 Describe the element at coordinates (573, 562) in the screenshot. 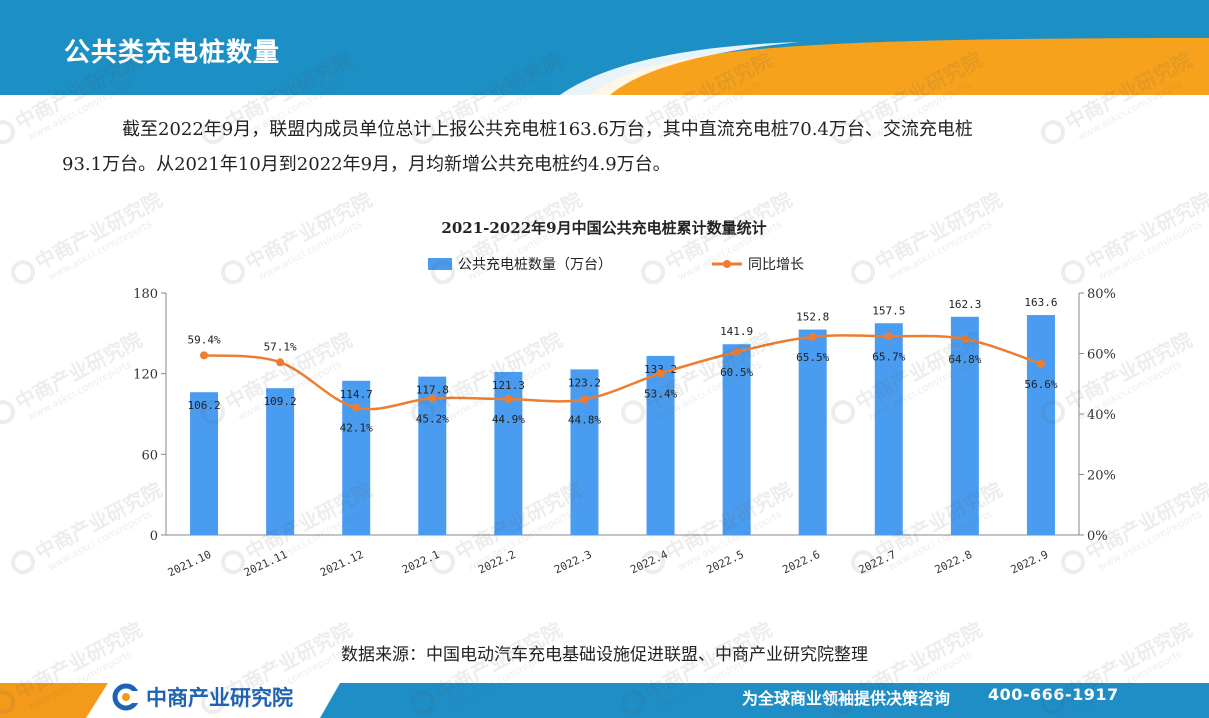

I see `x-tick-label: 2022.3` at that location.